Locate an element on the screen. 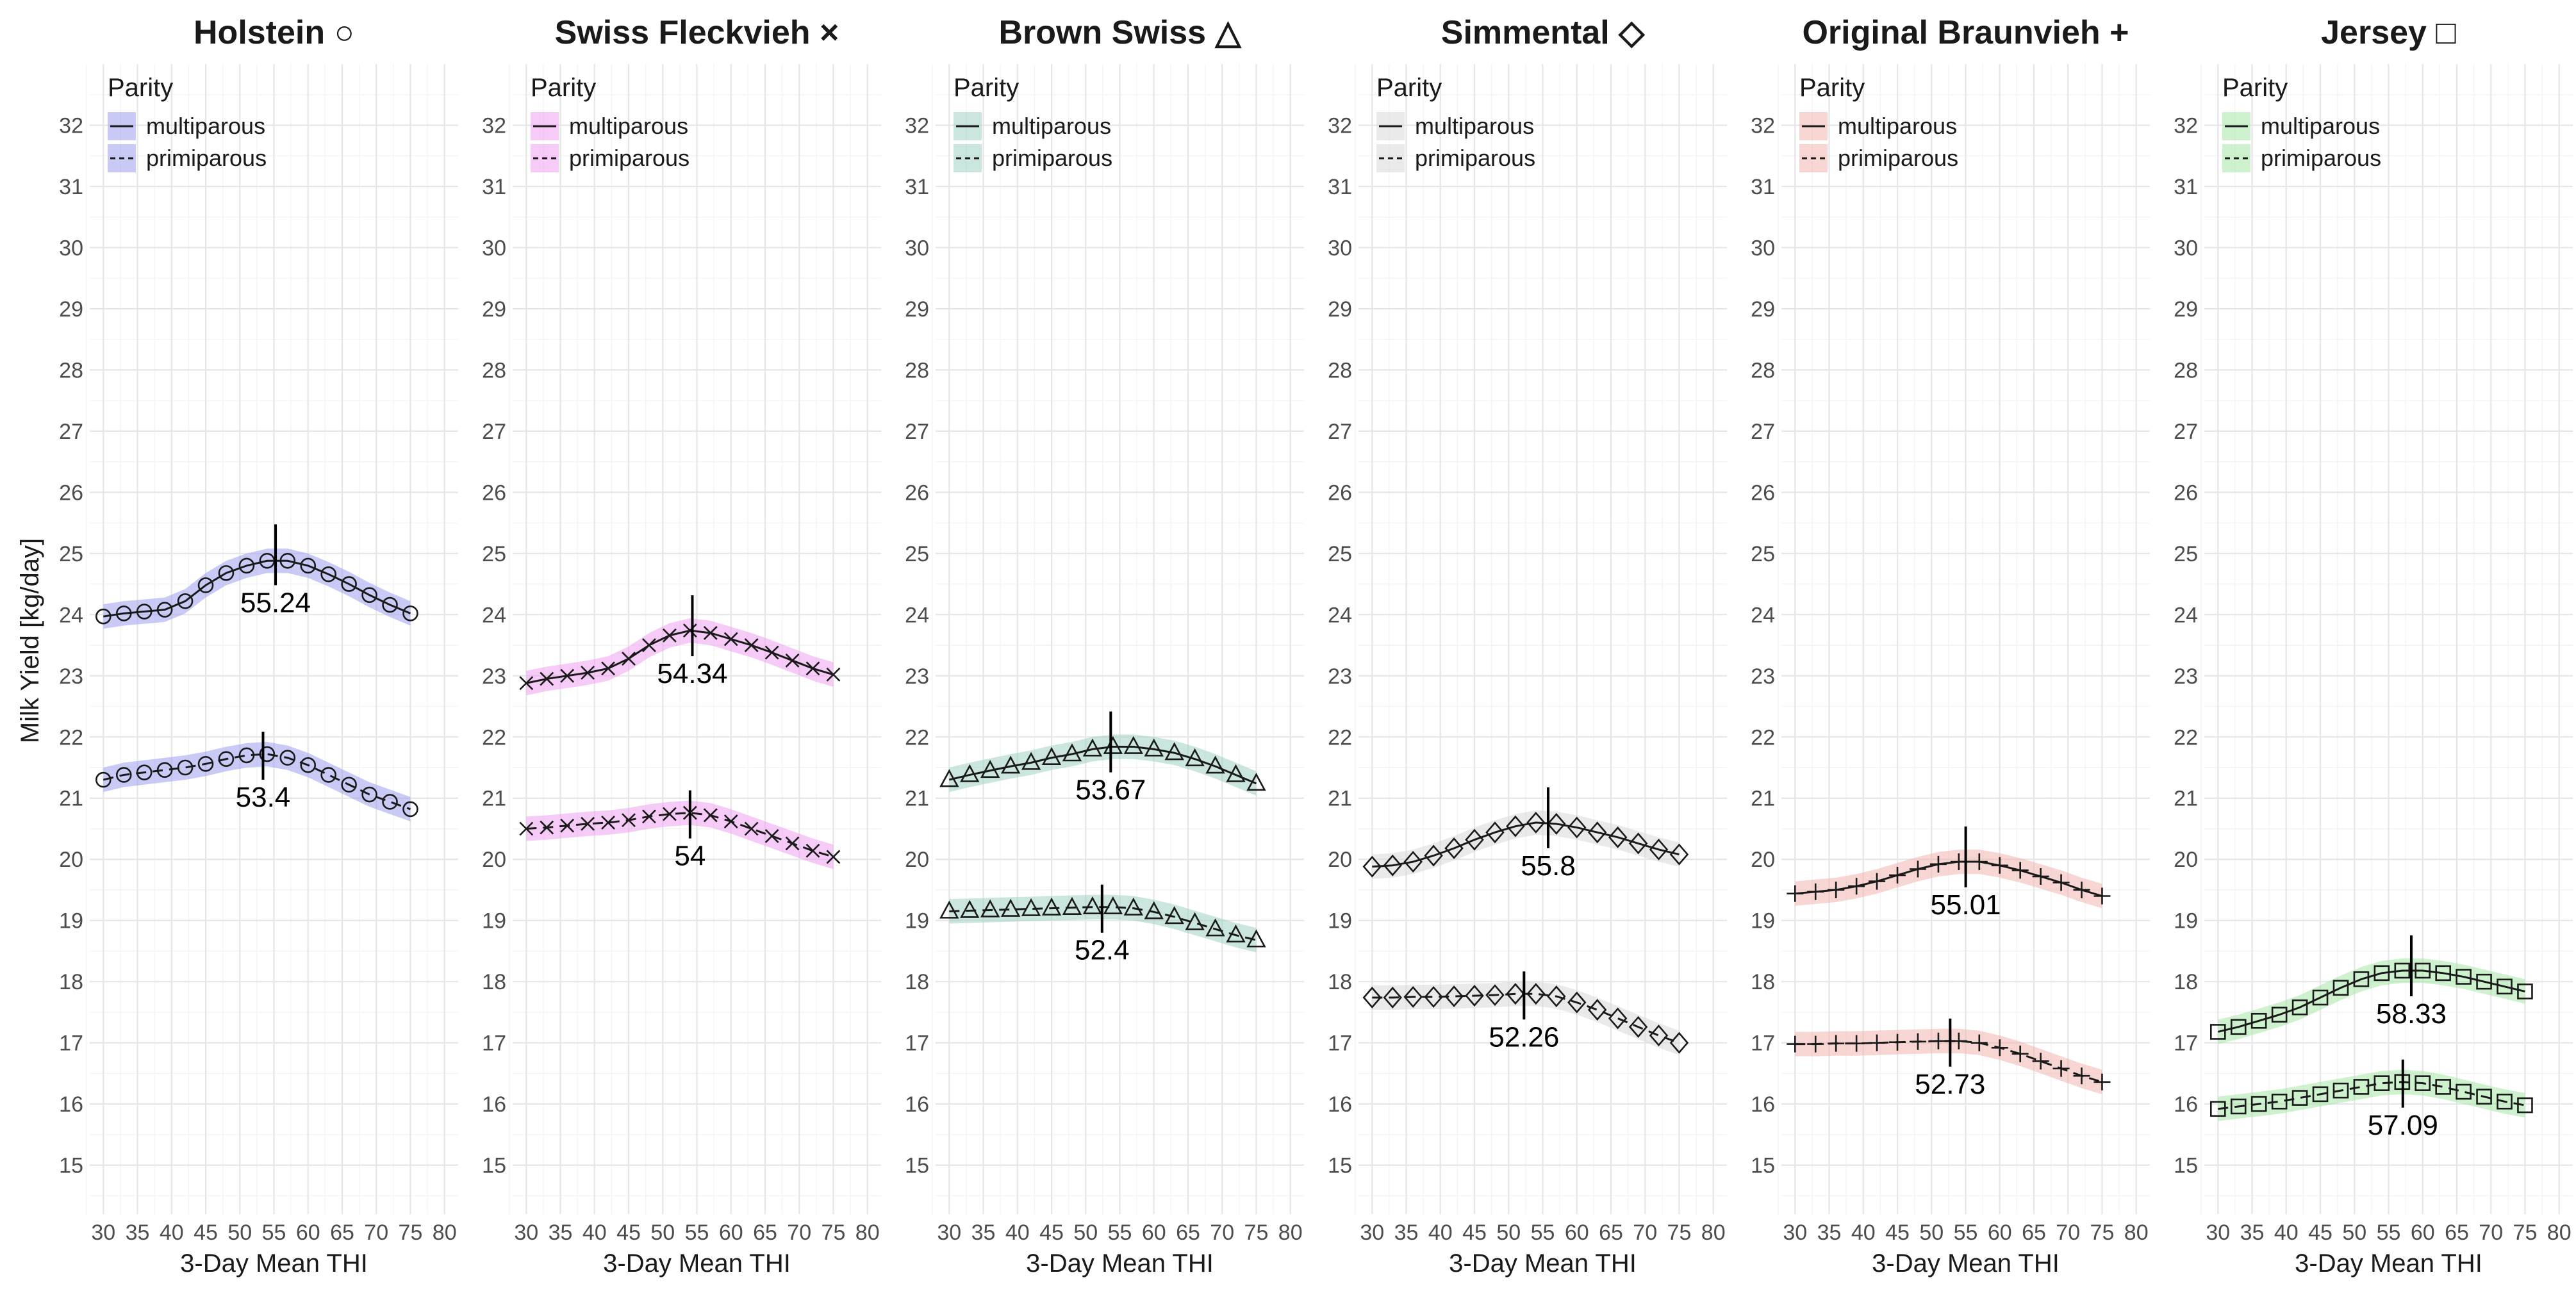 This screenshot has width=2576, height=1291. peak-label: 53.4 is located at coordinates (263, 797).